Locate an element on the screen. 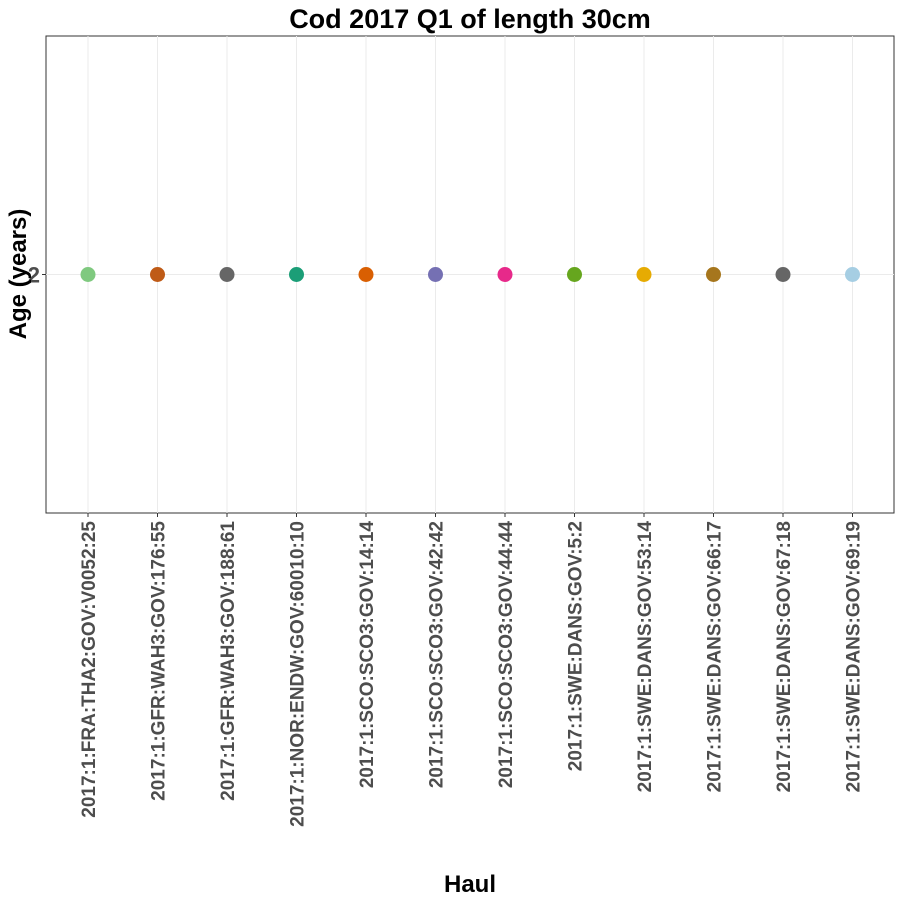 This screenshot has height=900, width=900. x-tick-label: 2017:1:SCO:SCO3:GOV:44:44 is located at coordinates (506, 655).